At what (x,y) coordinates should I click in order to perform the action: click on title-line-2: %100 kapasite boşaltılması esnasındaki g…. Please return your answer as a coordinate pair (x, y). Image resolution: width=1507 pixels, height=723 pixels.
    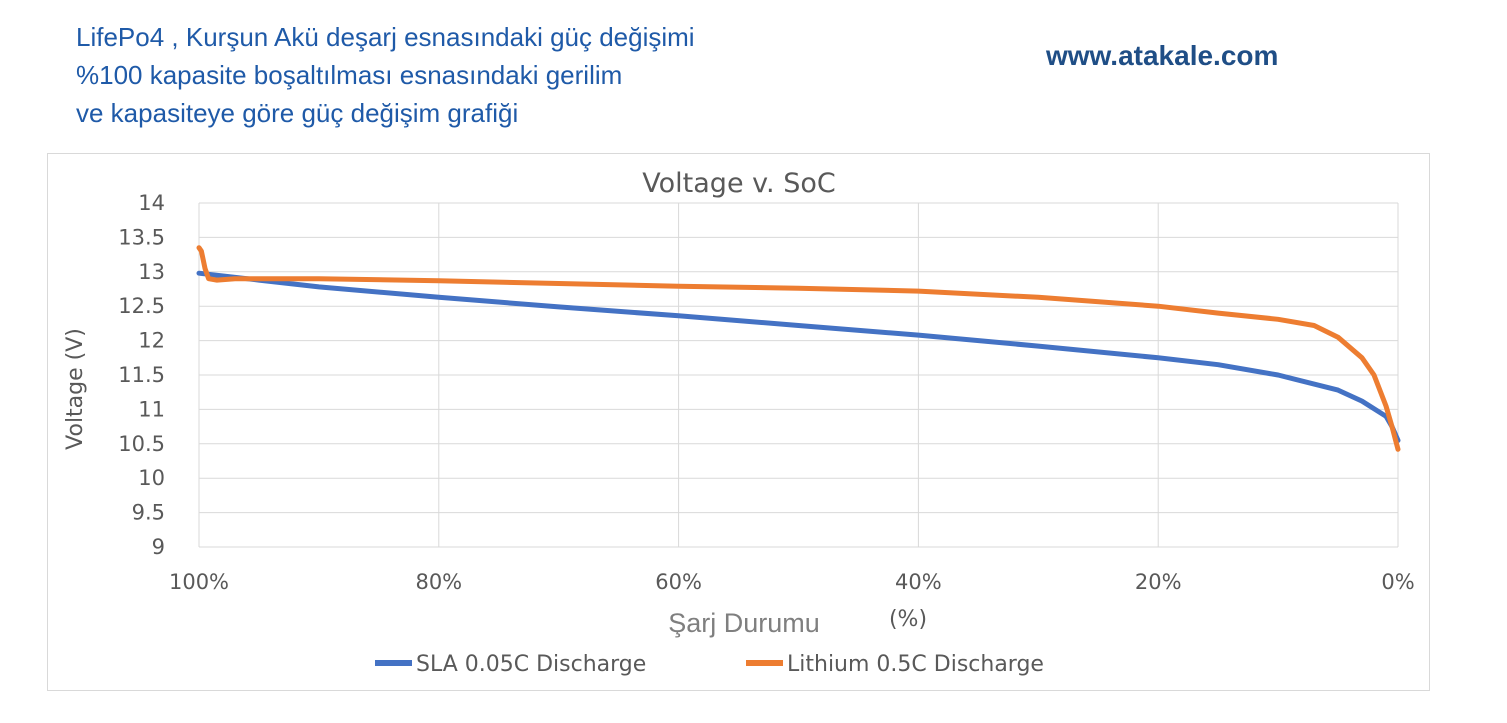
    Looking at the image, I should click on (349, 75).